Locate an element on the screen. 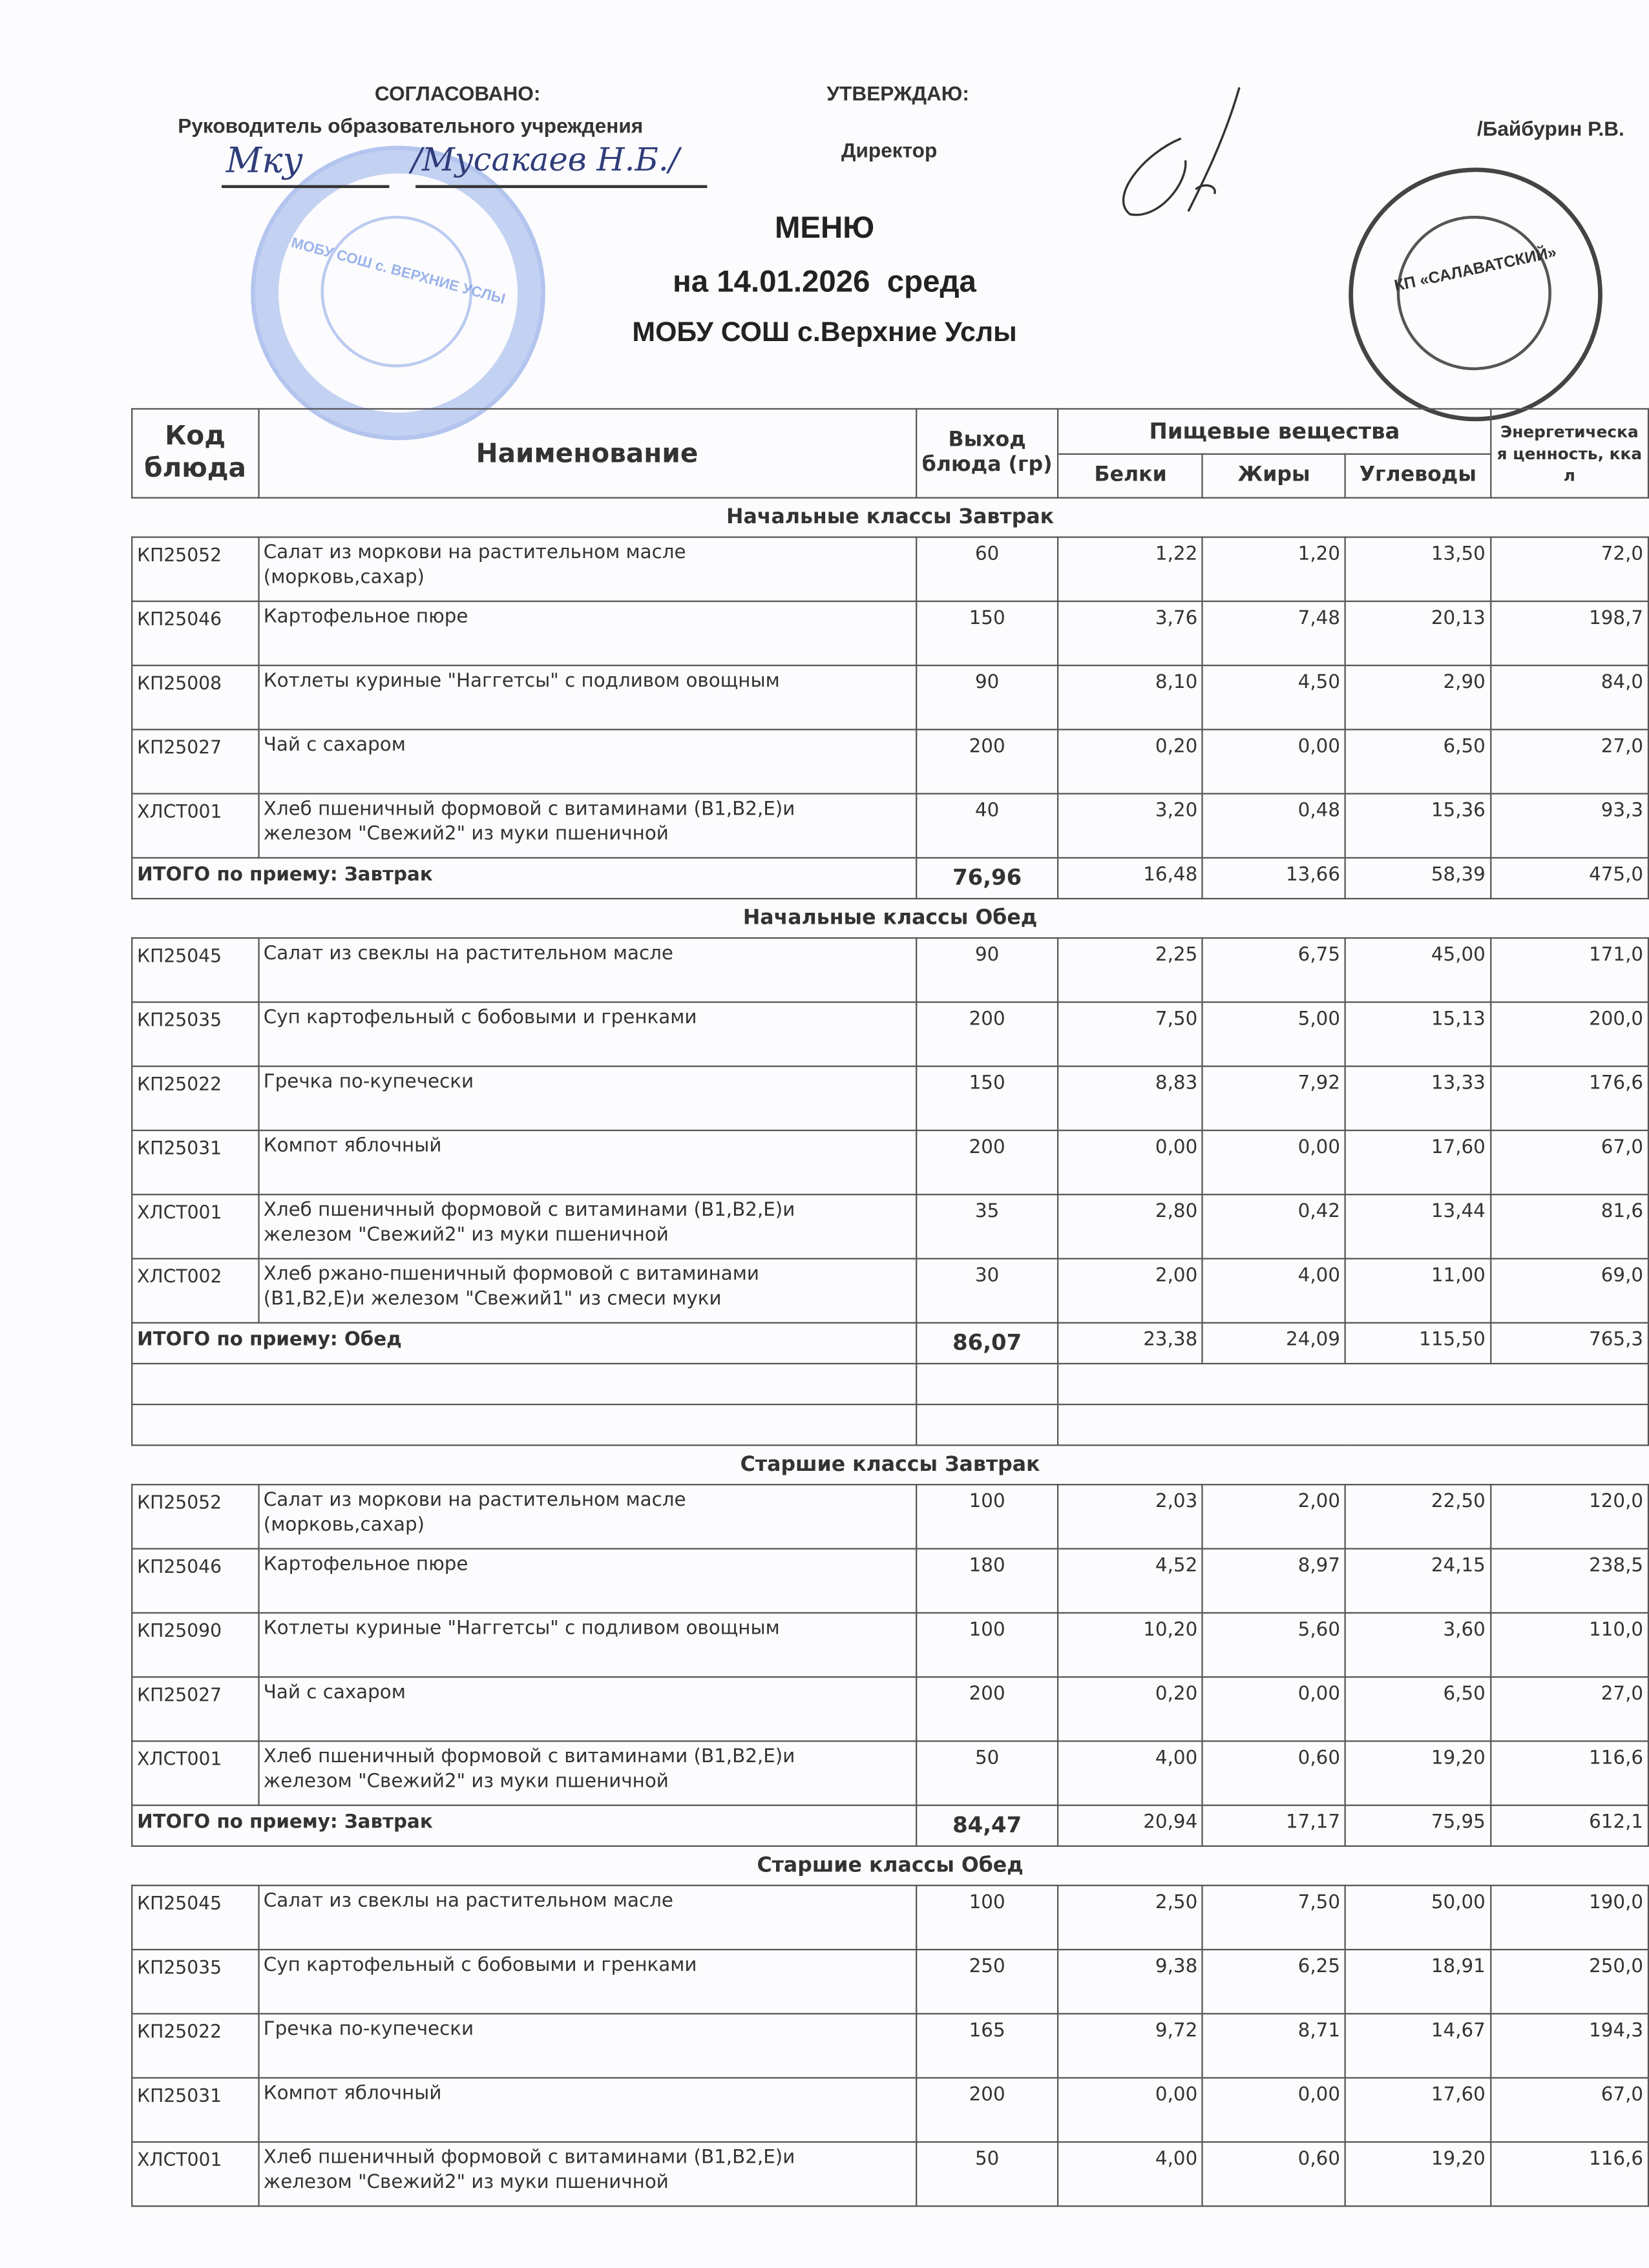 The width and height of the screenshot is (1649, 2268). page-title: МЕНЮ is located at coordinates (824, 228).